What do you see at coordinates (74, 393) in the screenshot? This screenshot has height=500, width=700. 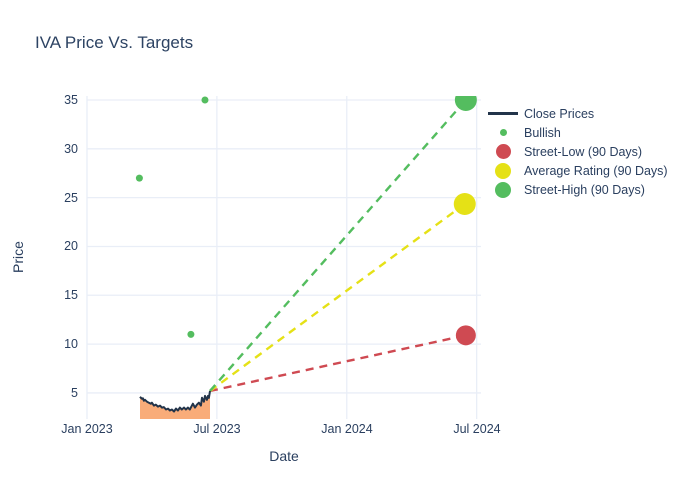 I see `y-tick-label: 5` at bounding box center [74, 393].